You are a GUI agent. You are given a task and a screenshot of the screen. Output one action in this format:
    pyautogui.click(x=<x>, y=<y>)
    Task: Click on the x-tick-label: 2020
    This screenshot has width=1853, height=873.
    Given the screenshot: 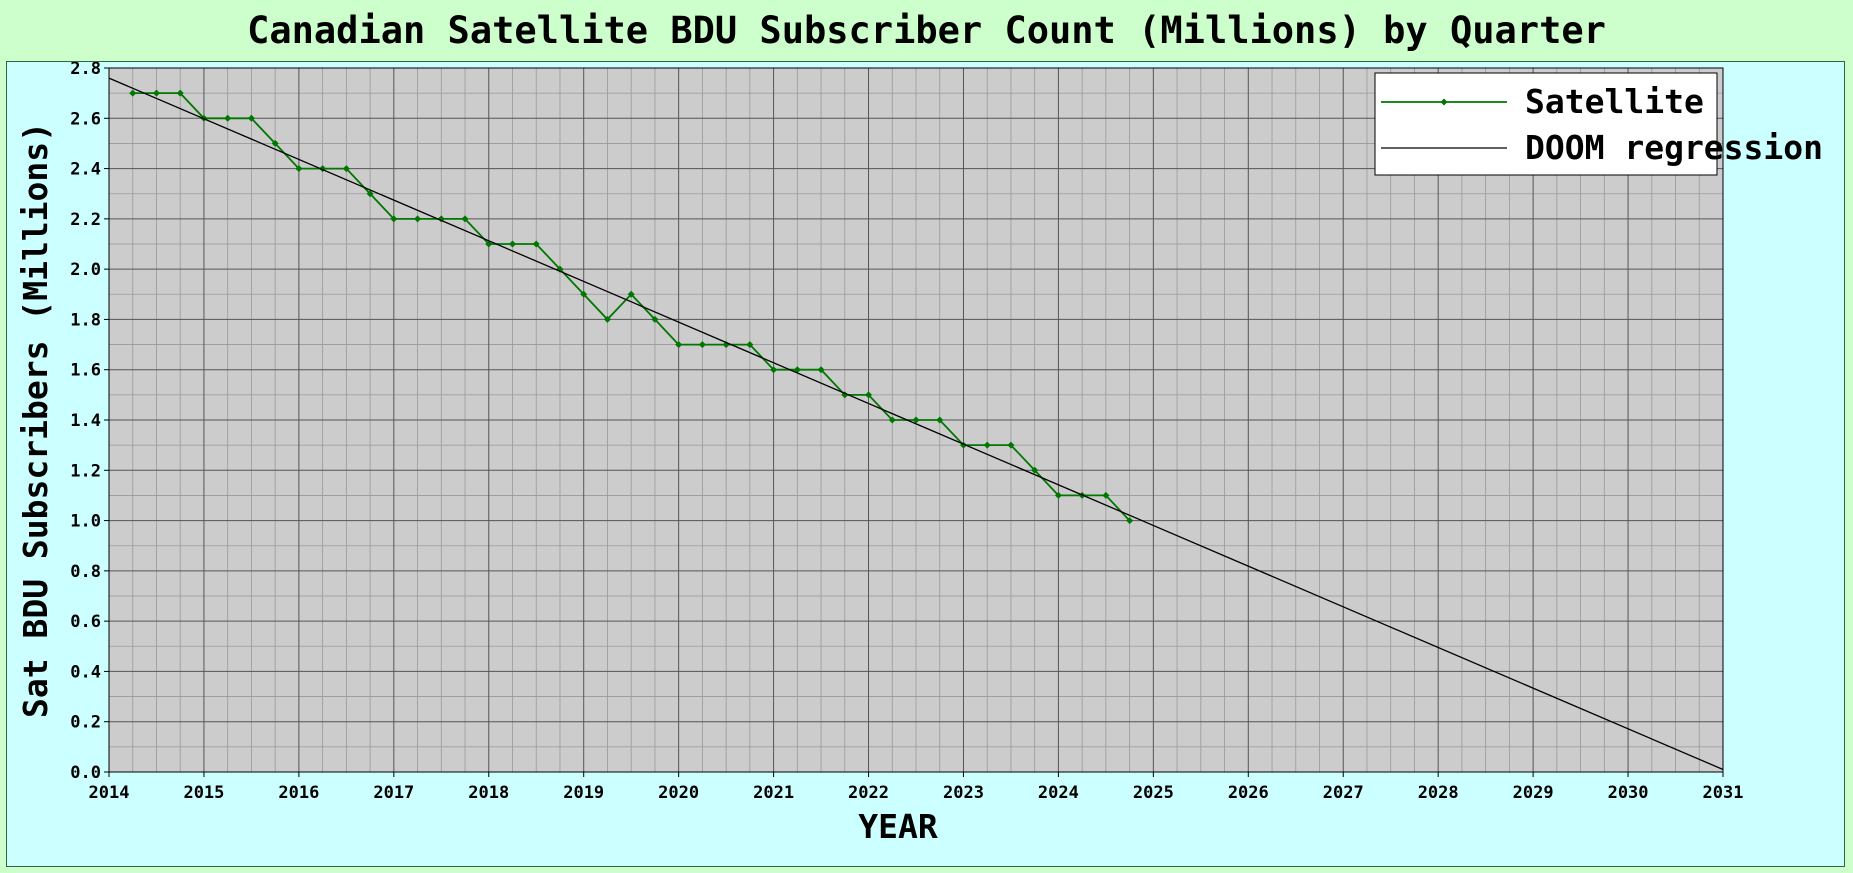 What is the action you would take?
    pyautogui.click(x=678, y=793)
    